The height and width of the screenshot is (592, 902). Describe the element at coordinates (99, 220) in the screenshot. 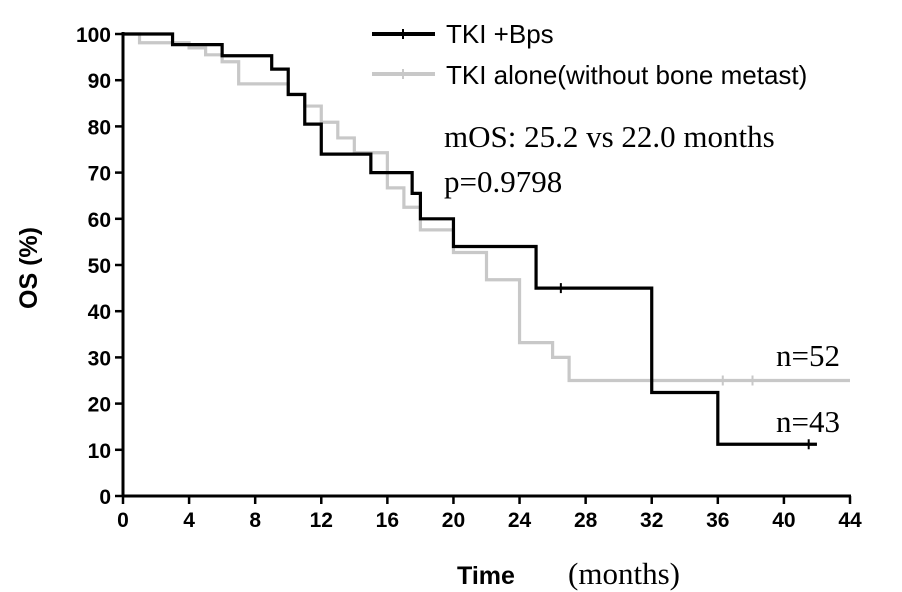

I see `y-tick-label: 60` at that location.